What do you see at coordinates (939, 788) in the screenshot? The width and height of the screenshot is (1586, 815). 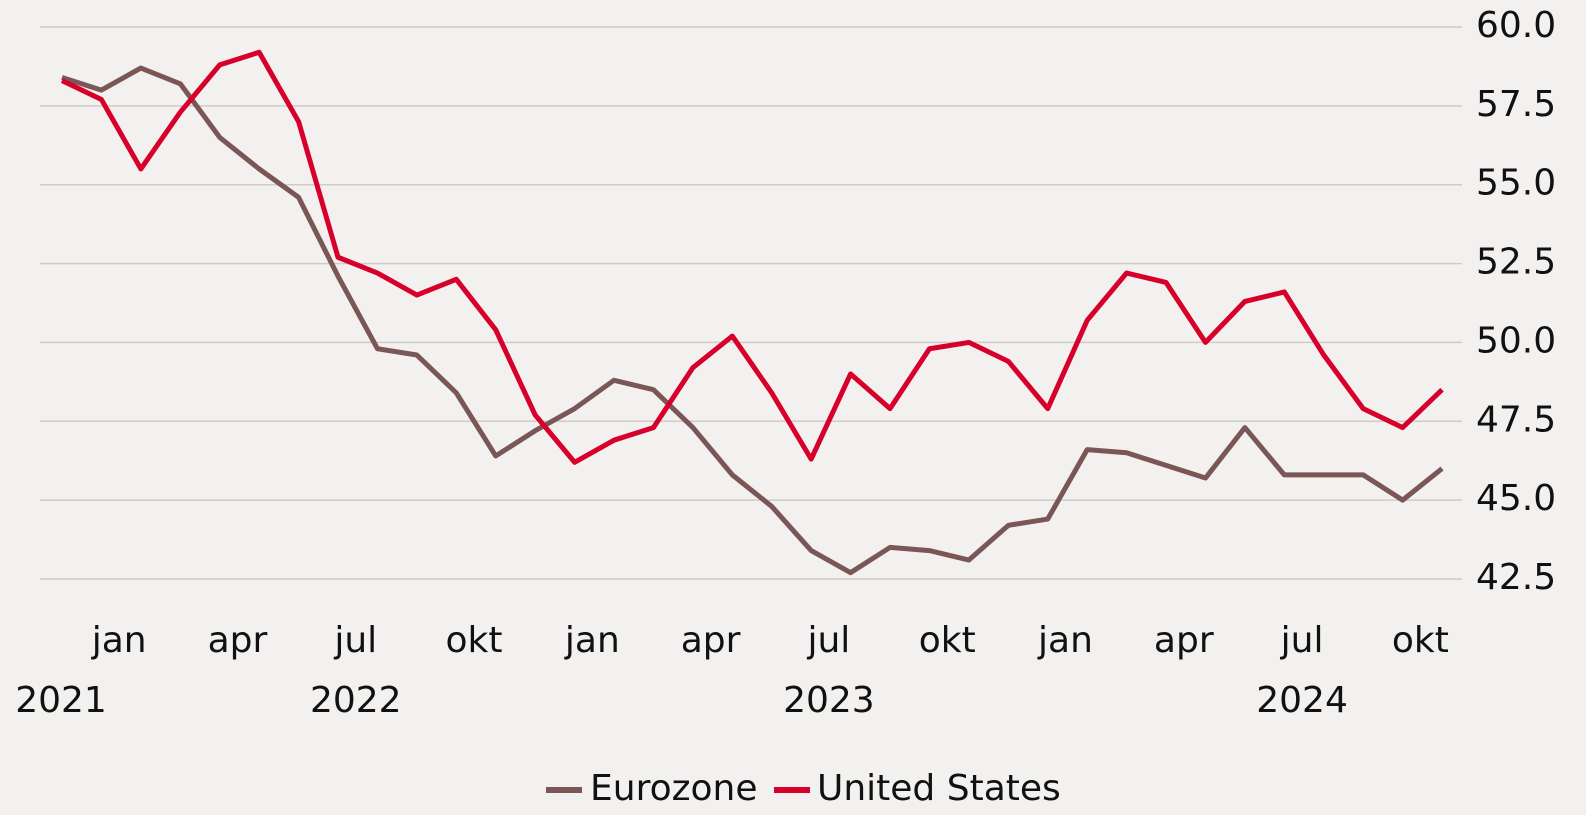 I see `legend-label: United States` at bounding box center [939, 788].